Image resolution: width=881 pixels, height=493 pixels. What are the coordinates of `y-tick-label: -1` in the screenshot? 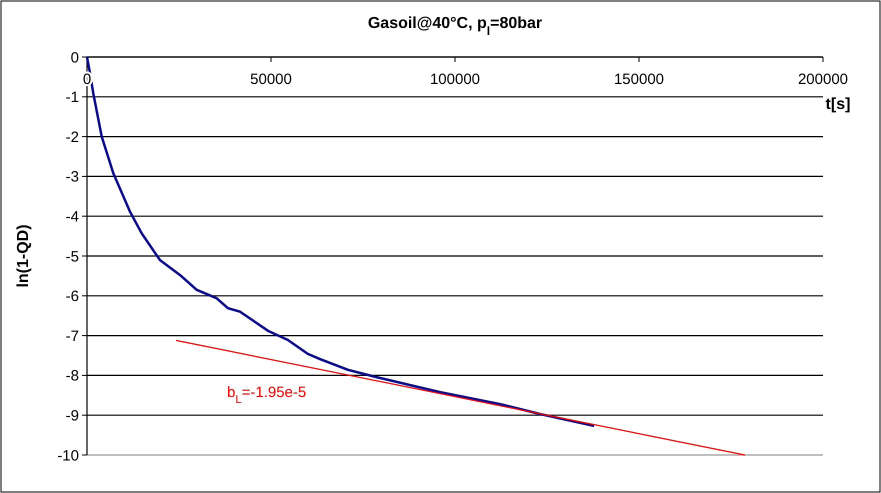 It's located at (72, 97).